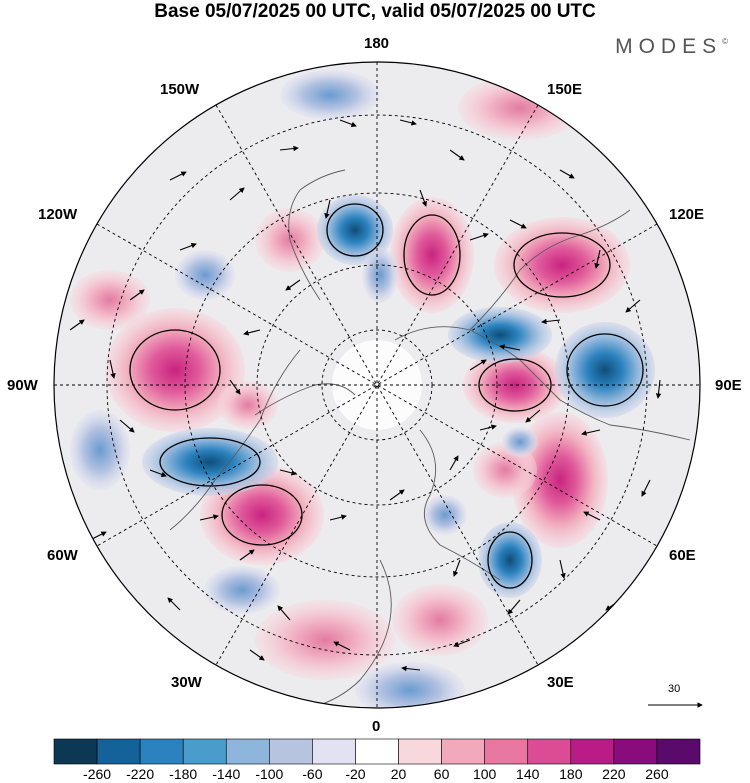  Describe the element at coordinates (312, 774) in the screenshot. I see `colorbar-tick-label: -60` at that location.